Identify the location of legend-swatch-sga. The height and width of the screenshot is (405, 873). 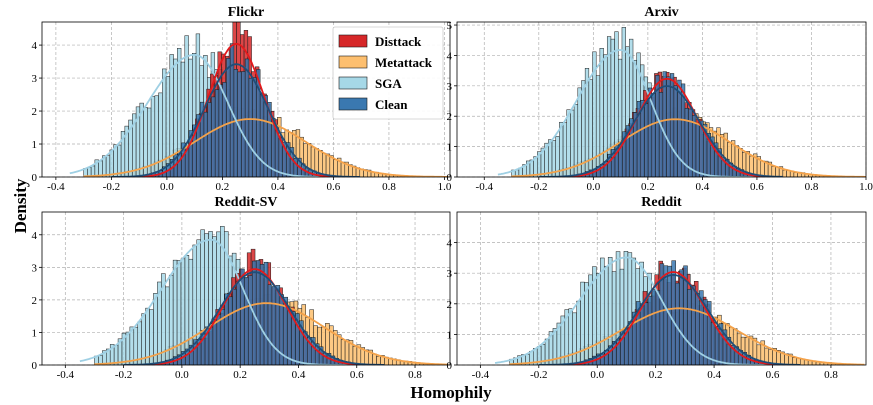
(353, 83).